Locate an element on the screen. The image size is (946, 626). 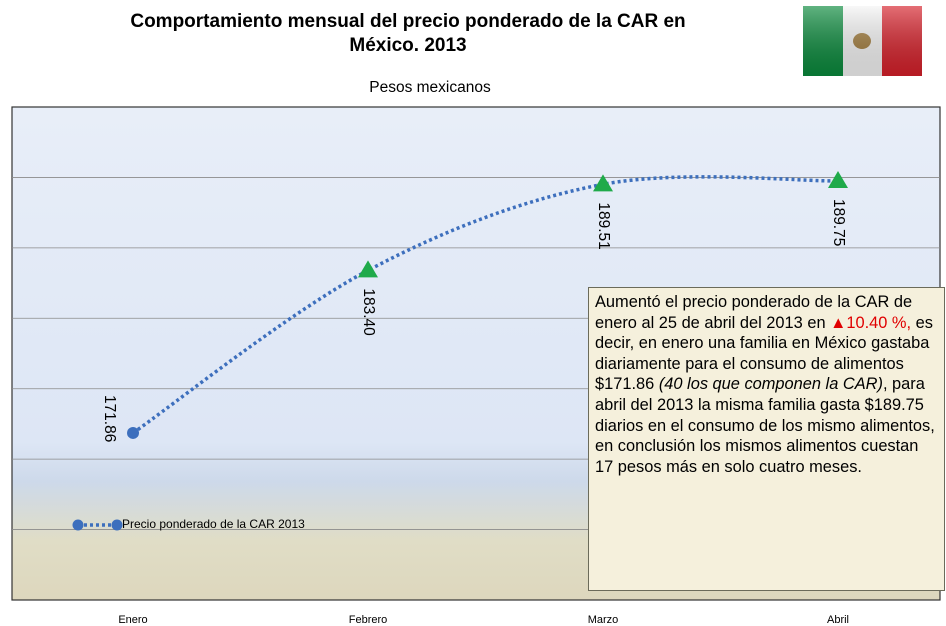
x-tick-label: Febrero is located at coordinates (368, 620).